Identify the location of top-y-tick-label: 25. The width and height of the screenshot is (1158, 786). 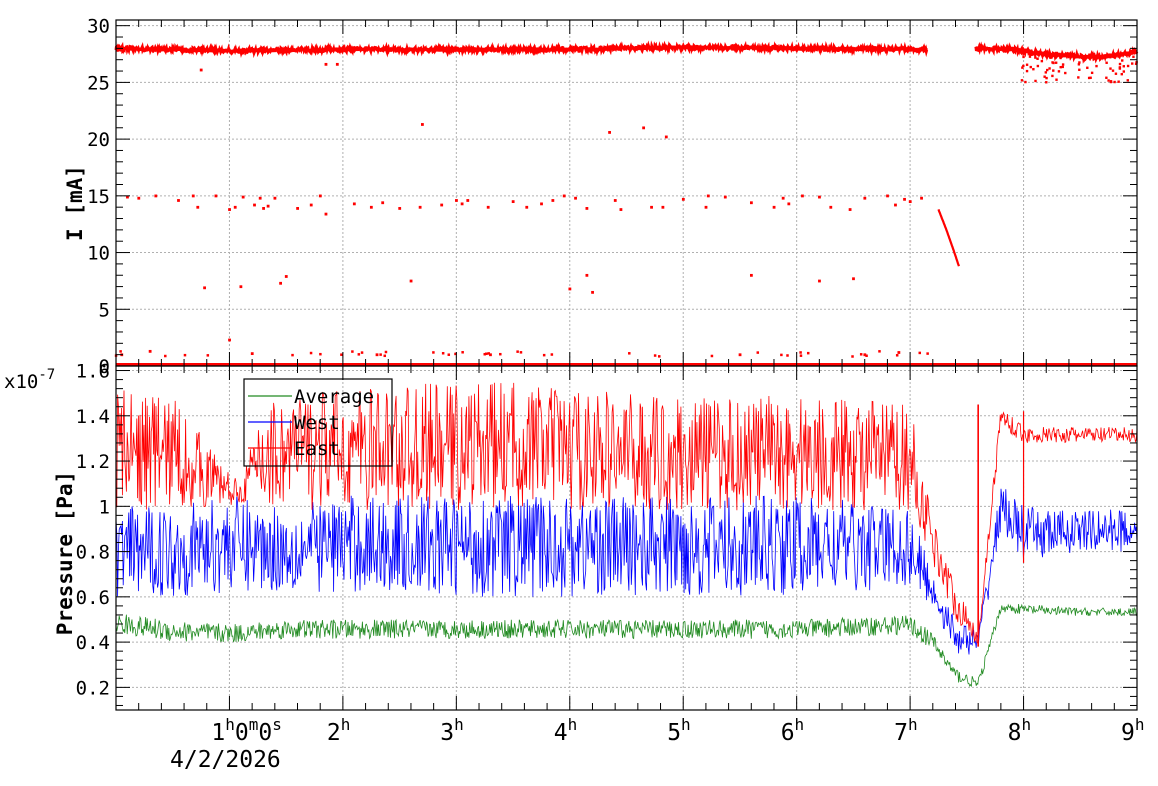
(98, 83).